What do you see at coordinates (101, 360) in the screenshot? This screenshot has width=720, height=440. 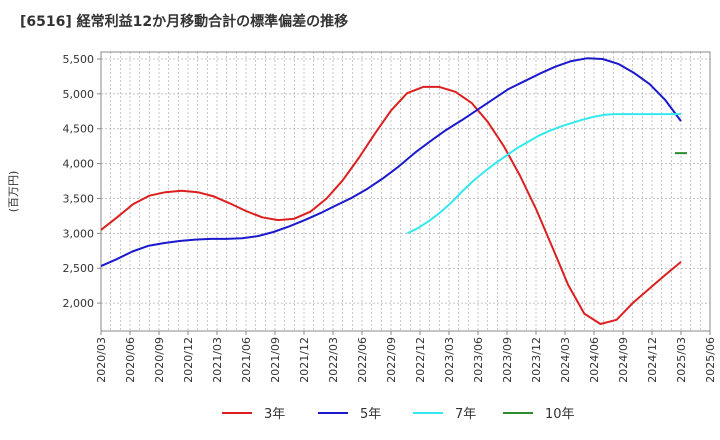 I see `x-tick-label: 2020/03` at bounding box center [101, 360].